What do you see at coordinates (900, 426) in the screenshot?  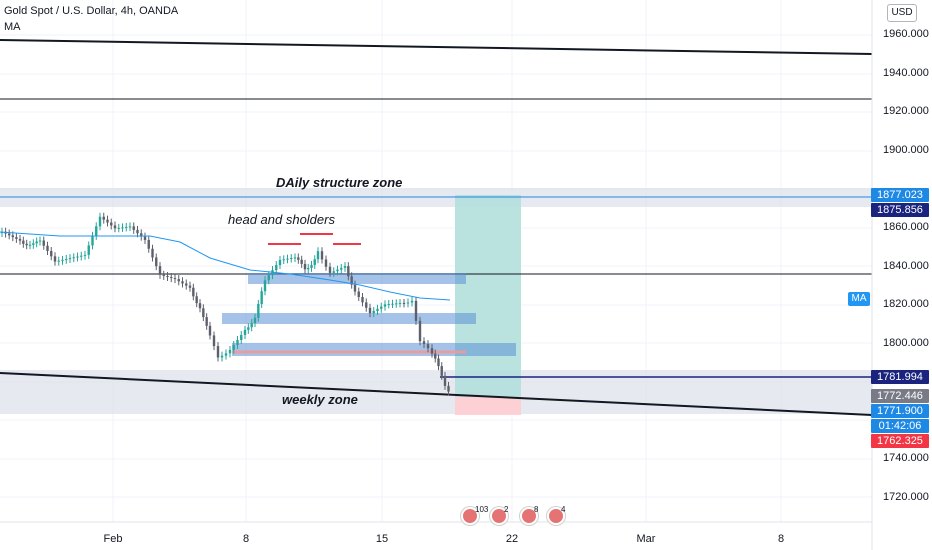 I see `countdown-tag: 01:42:06` at bounding box center [900, 426].